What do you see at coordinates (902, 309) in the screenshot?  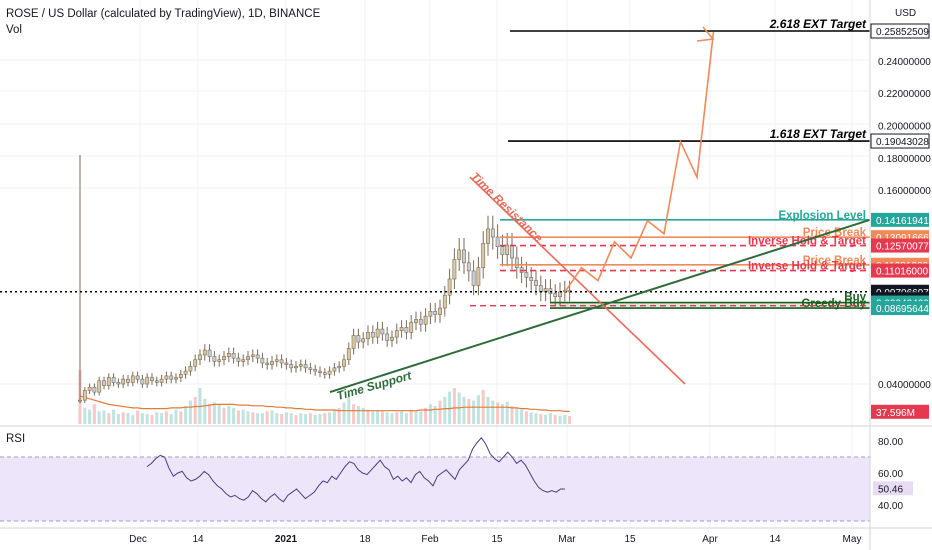 I see `price-badge-text: 0.08695644` at bounding box center [902, 309].